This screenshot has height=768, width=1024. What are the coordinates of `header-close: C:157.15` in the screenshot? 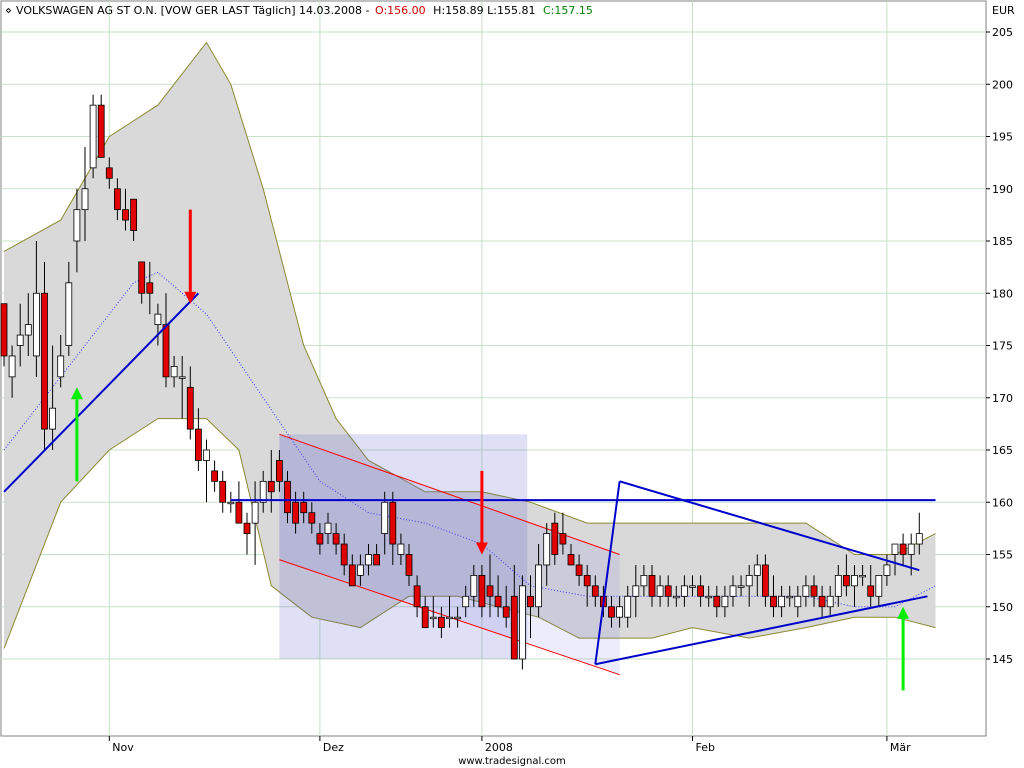 It's located at (568, 10).